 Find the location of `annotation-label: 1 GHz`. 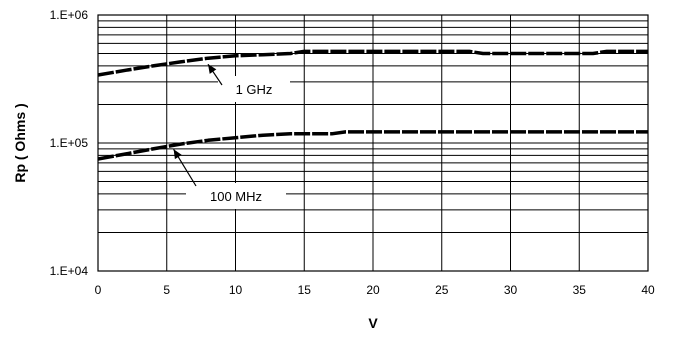

annotation-label: 1 GHz is located at coordinates (254, 89).